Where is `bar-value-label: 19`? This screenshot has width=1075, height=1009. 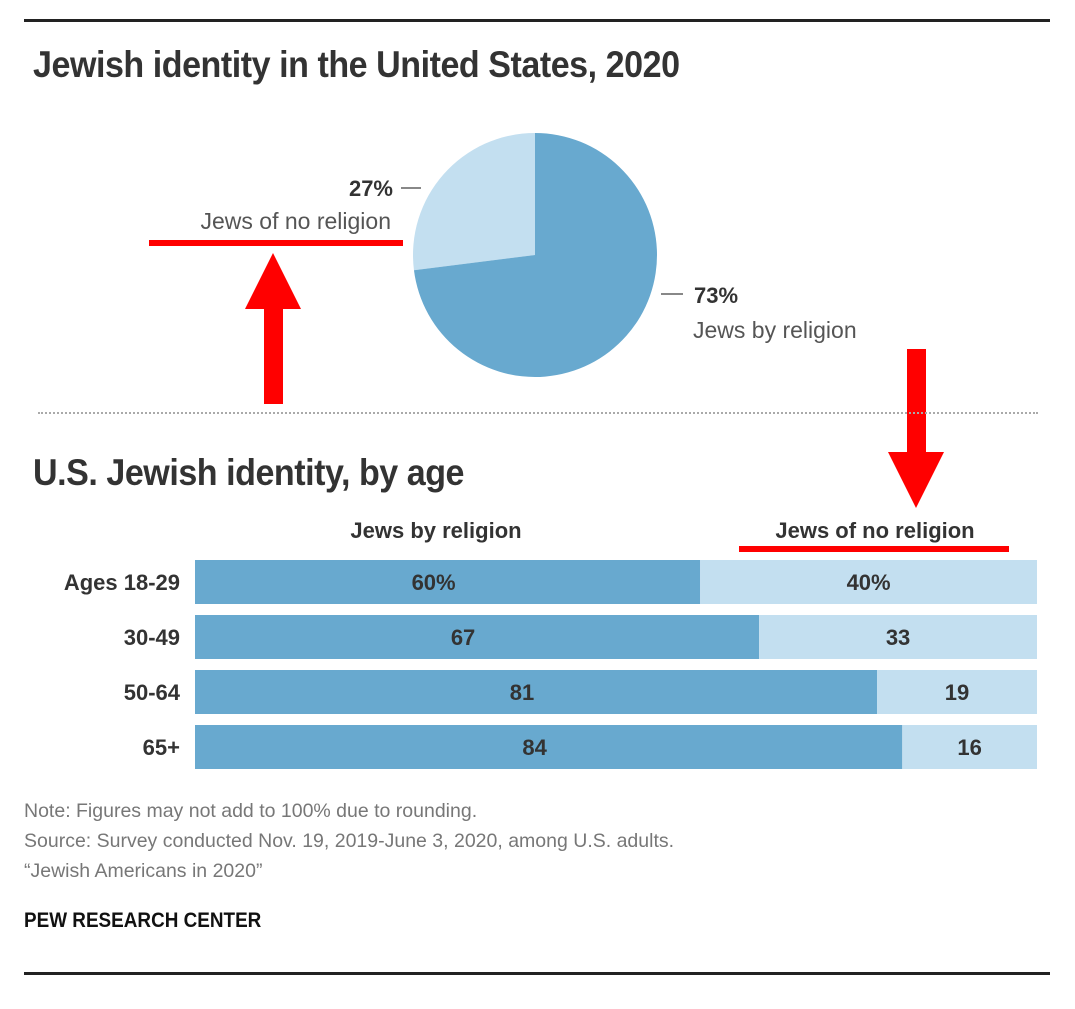
bar-value-label: 19 is located at coordinates (957, 692).